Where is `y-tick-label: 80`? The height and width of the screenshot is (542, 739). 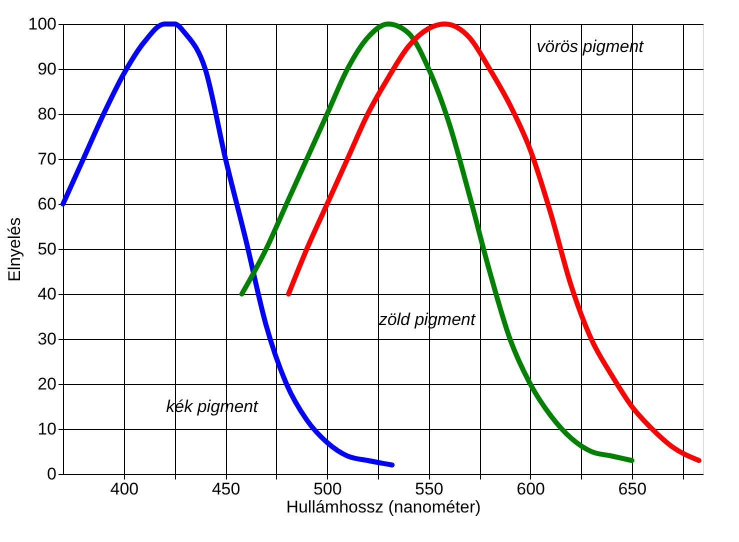
y-tick-label: 80 is located at coordinates (47, 114).